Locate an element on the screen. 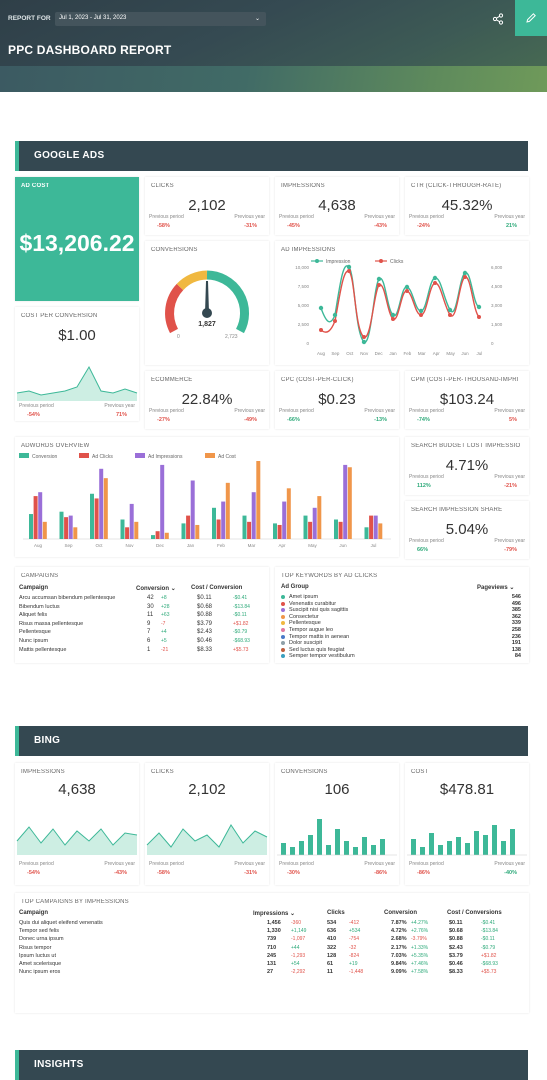  cpc-pp-label: Previous period is located at coordinates (296, 411).